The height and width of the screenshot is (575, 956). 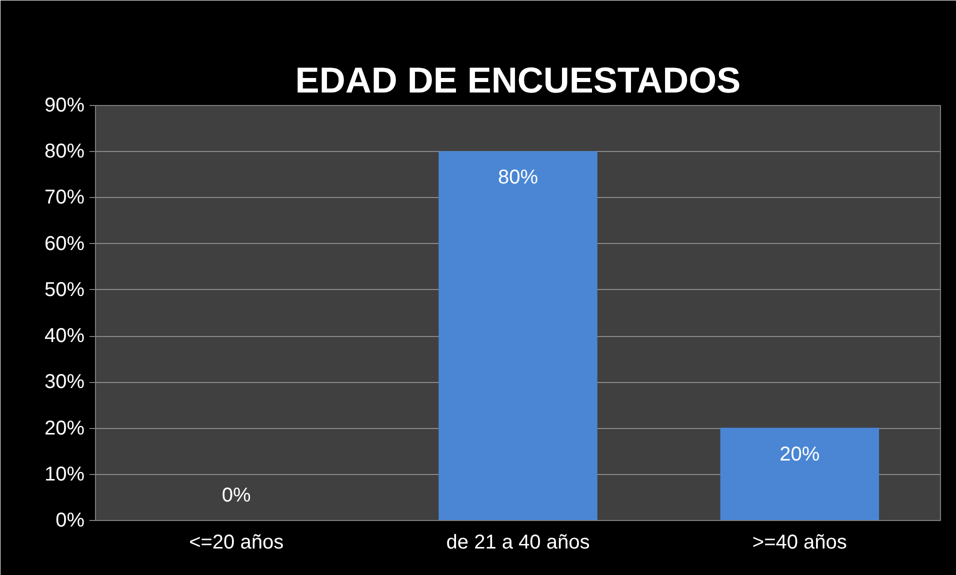 What do you see at coordinates (70, 521) in the screenshot?
I see `y-tick-label: 0%` at bounding box center [70, 521].